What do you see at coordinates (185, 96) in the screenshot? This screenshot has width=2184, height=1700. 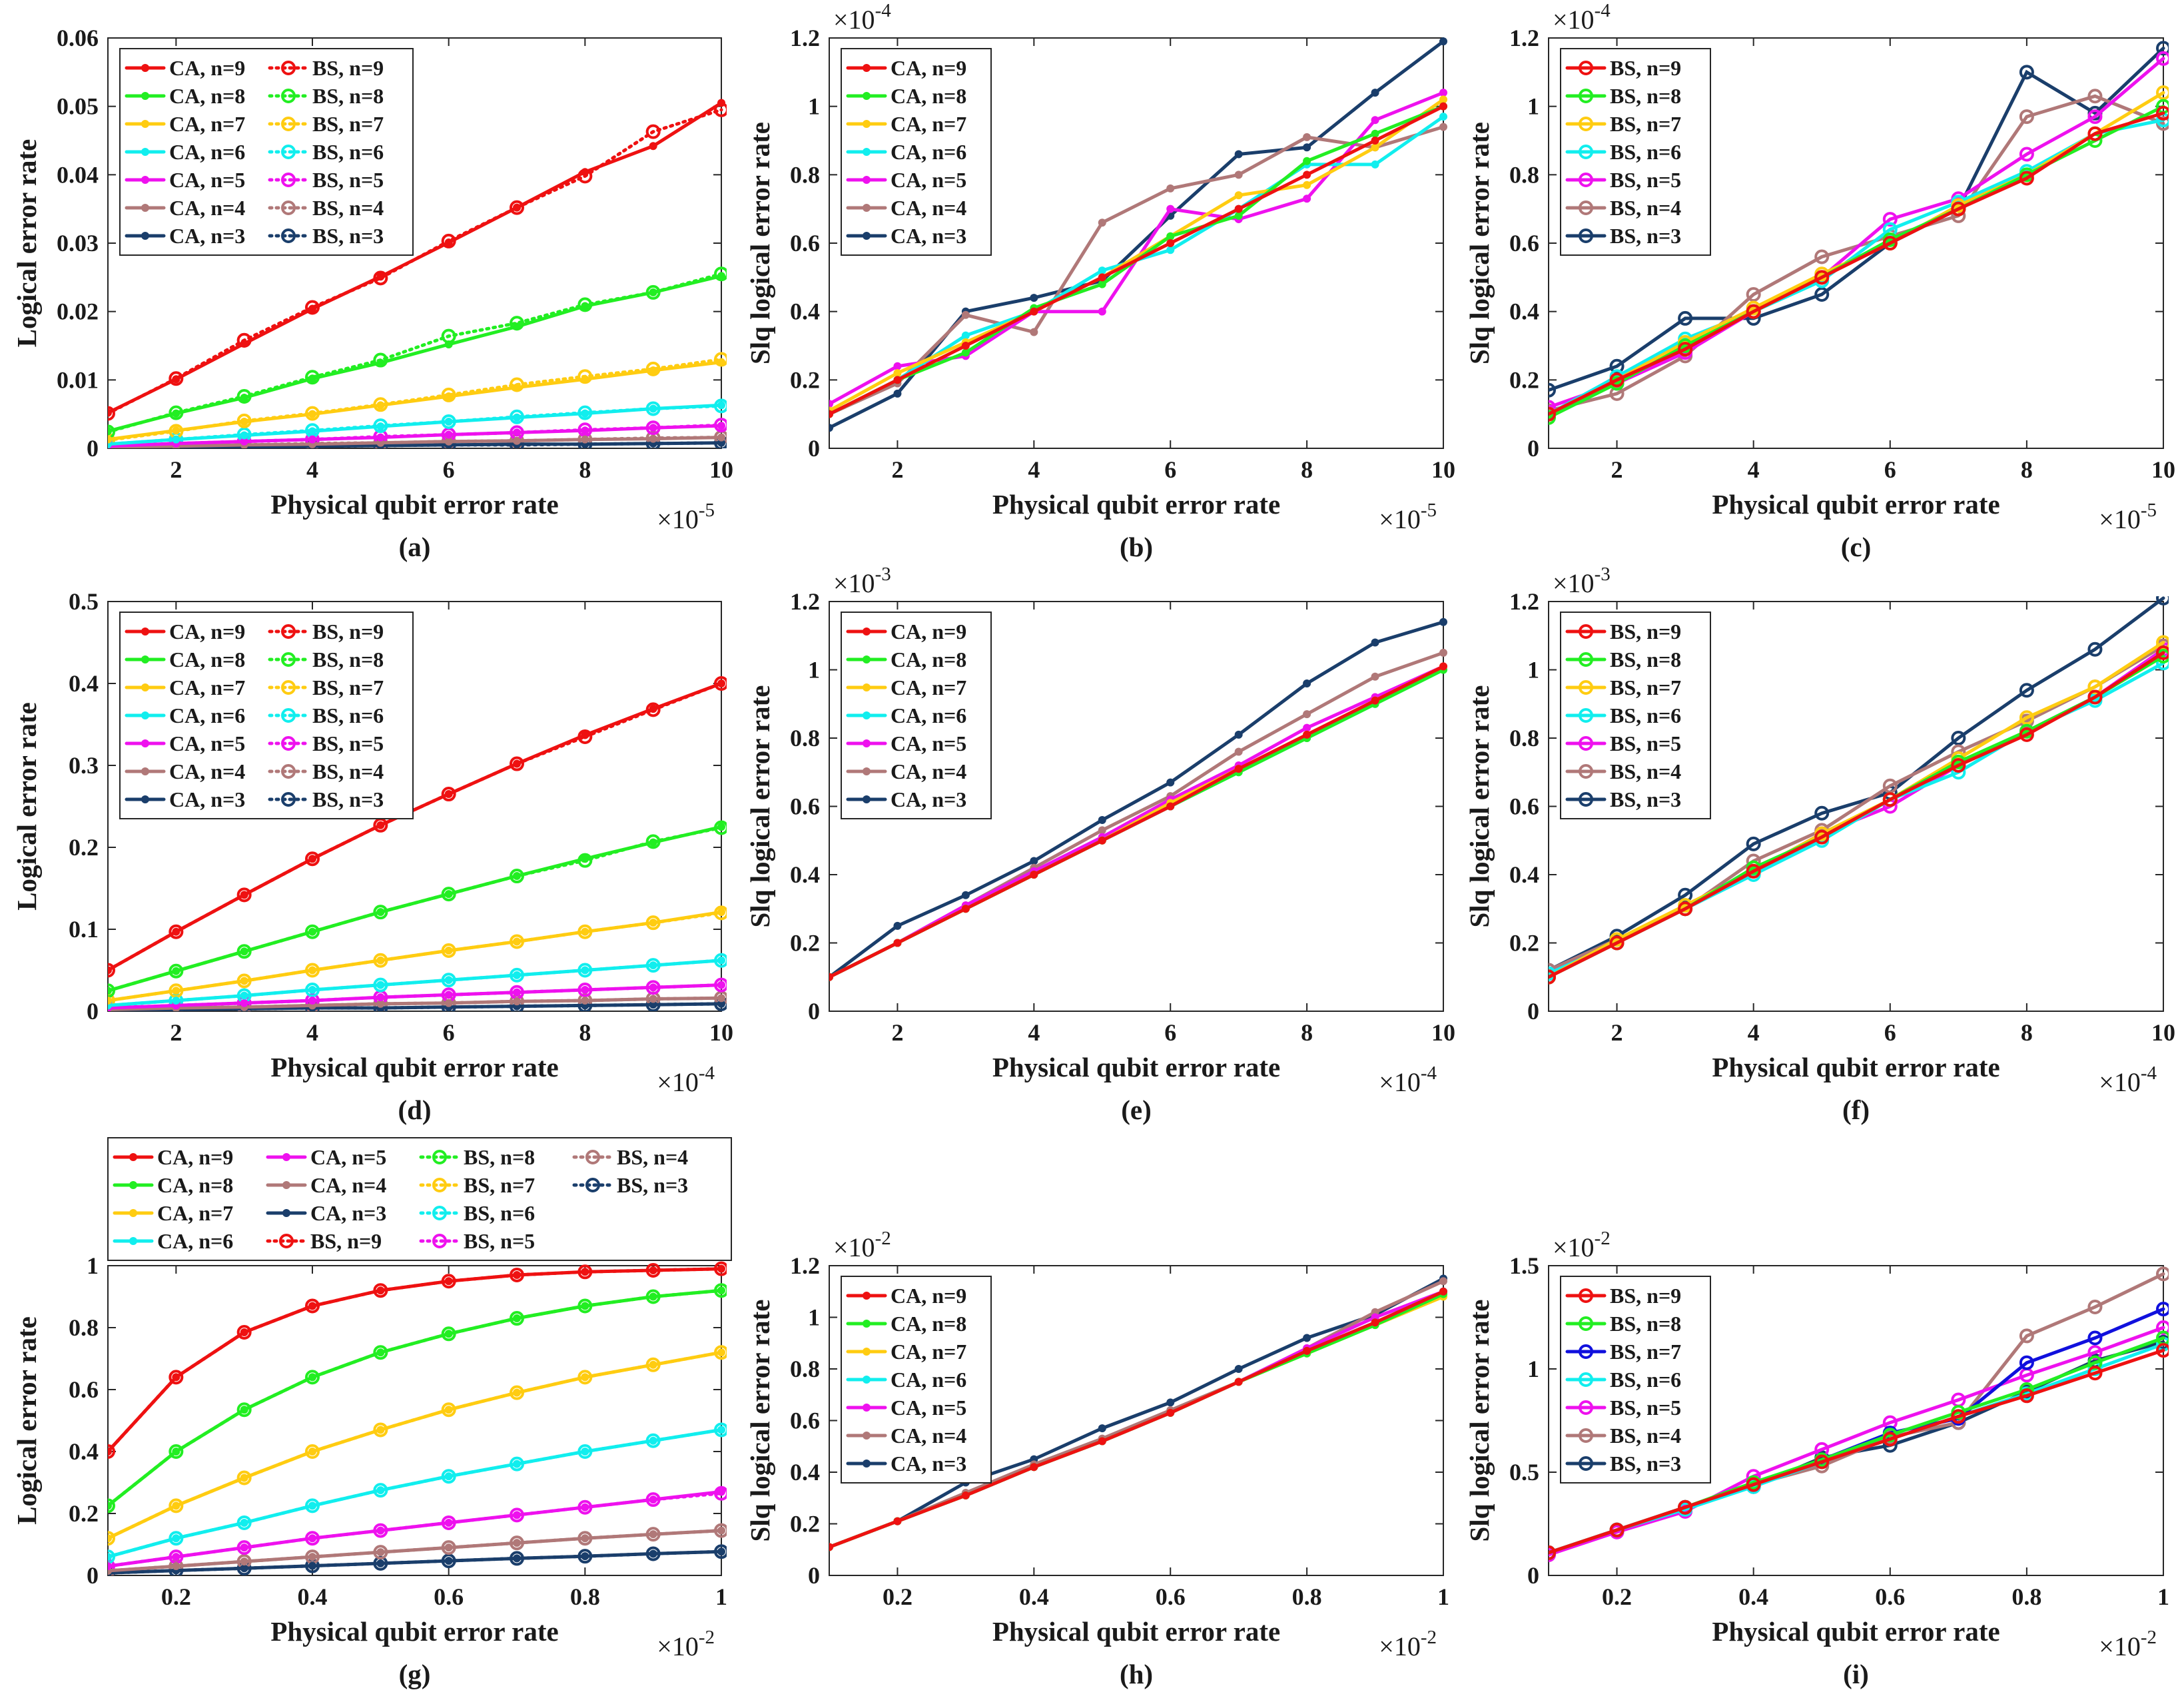 I see `legend-item: CA, n=8` at bounding box center [185, 96].